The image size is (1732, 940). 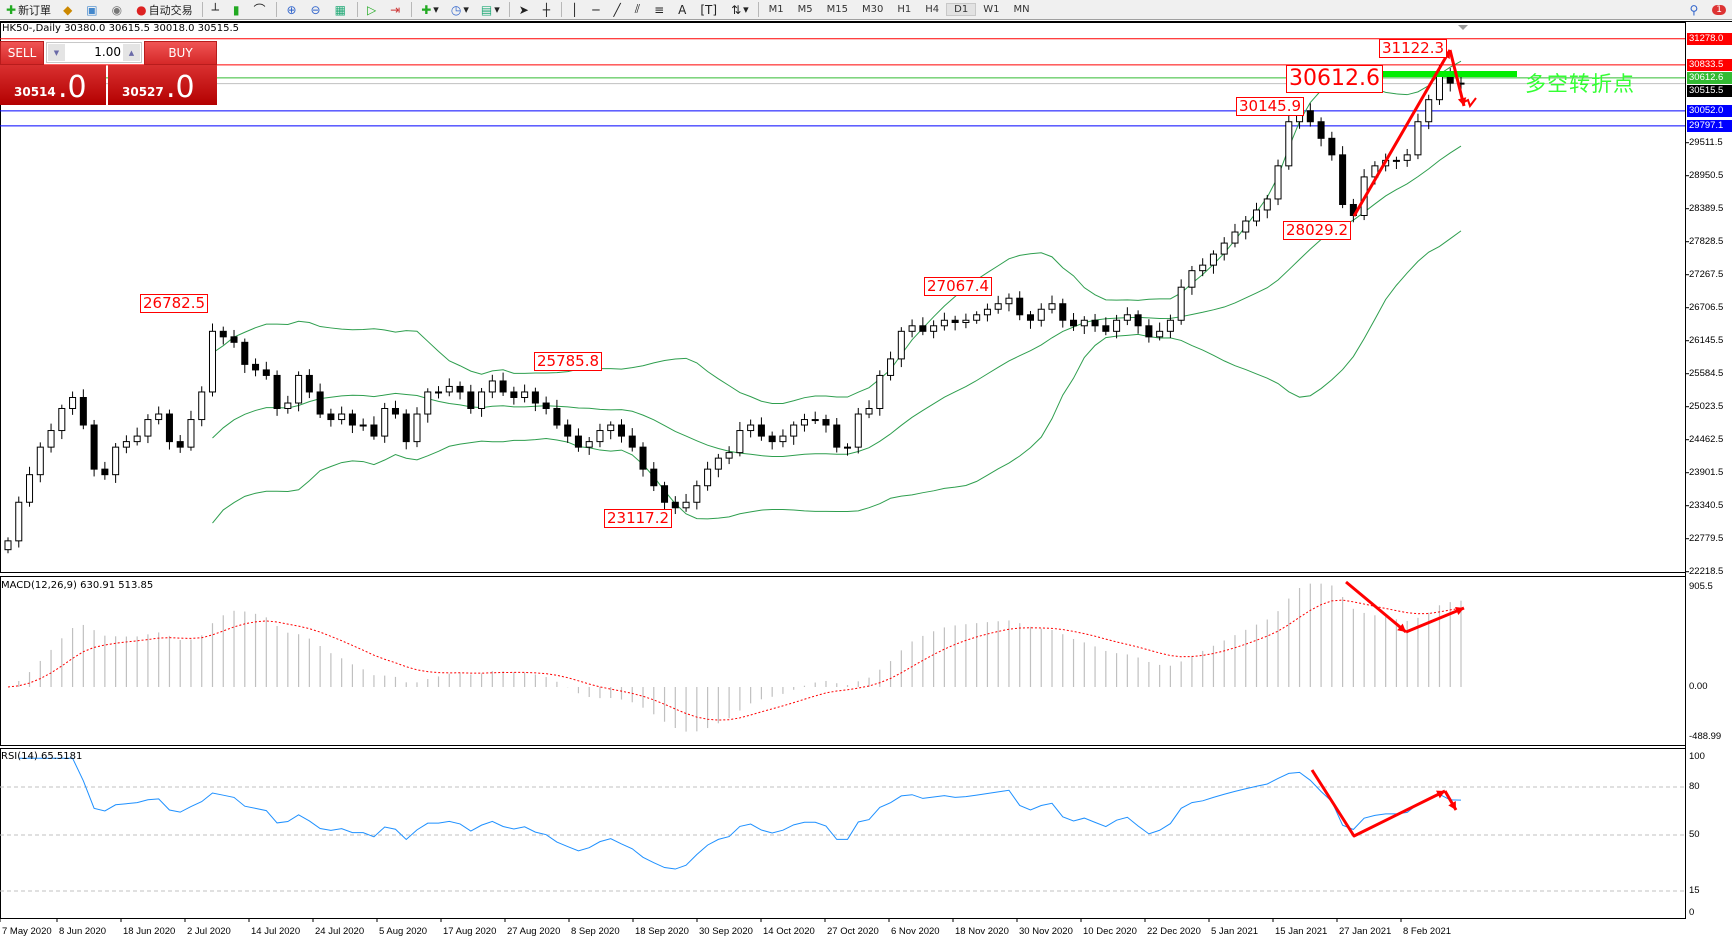 What do you see at coordinates (595, 931) in the screenshot?
I see `date-label: 8 Sep 2020` at bounding box center [595, 931].